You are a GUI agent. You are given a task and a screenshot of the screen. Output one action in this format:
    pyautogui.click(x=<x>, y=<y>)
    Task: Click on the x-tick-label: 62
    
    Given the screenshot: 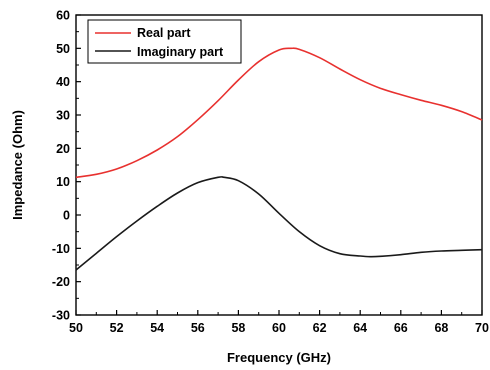 What is the action you would take?
    pyautogui.click(x=320, y=328)
    